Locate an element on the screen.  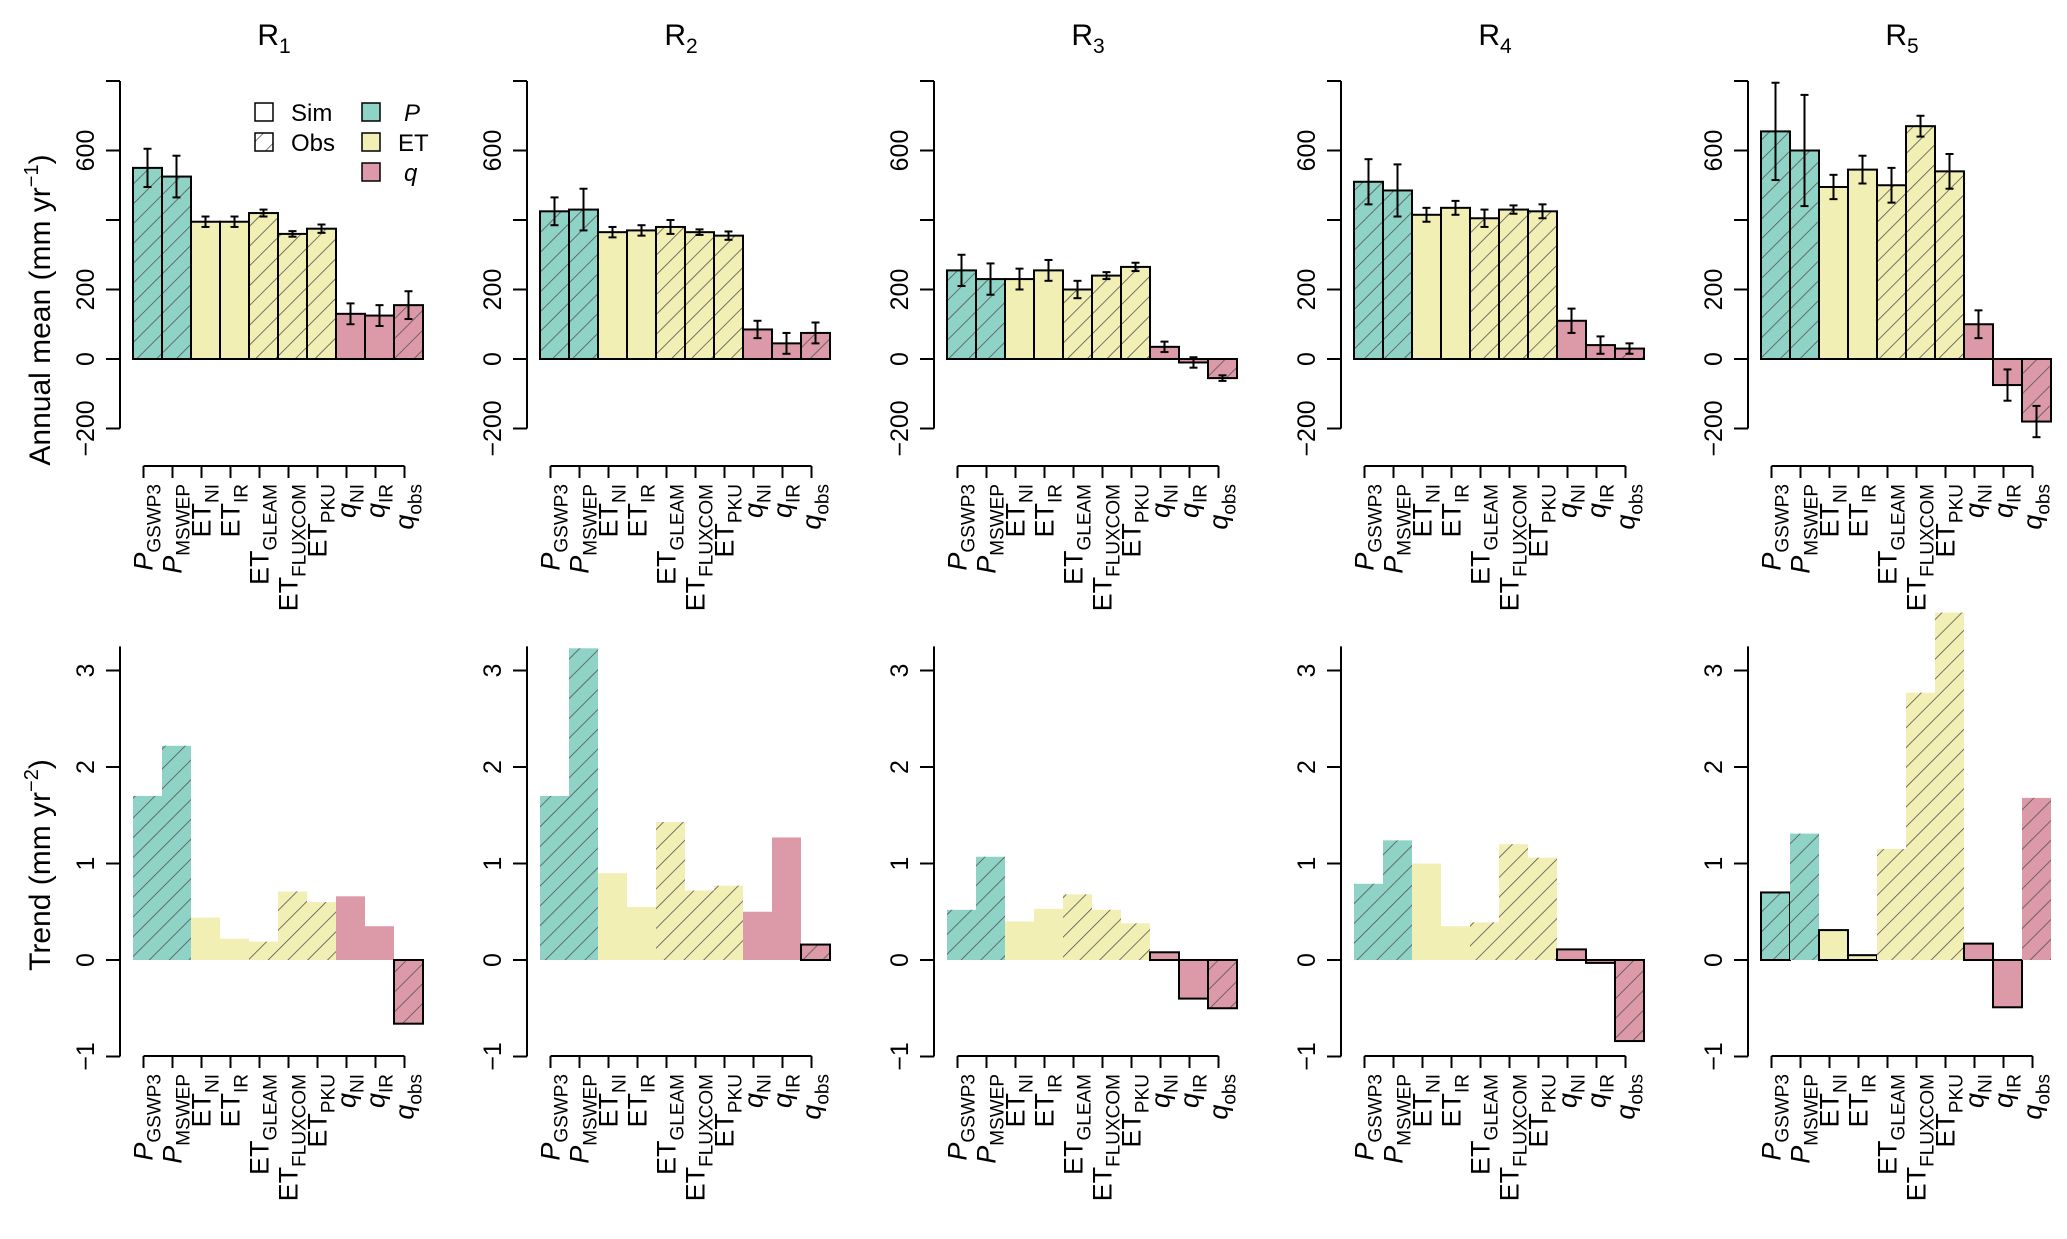
y-tick-label: 200 is located at coordinates (1307, 290).